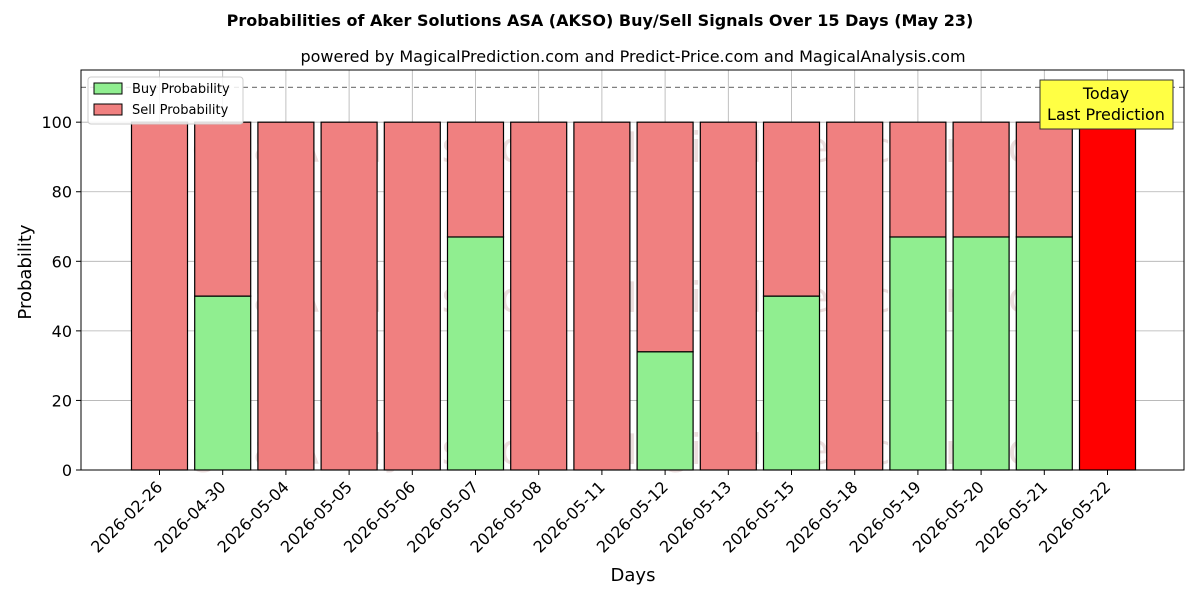 The image size is (1200, 600). Describe the element at coordinates (67, 470) in the screenshot. I see `y-tick-label: 0` at that location.